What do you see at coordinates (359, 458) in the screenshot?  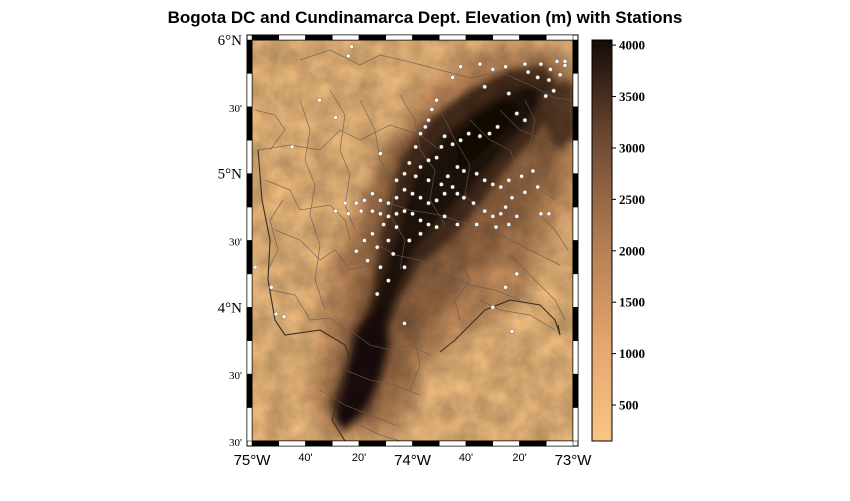 I see `lon-tick-label: 20'` at bounding box center [359, 458].